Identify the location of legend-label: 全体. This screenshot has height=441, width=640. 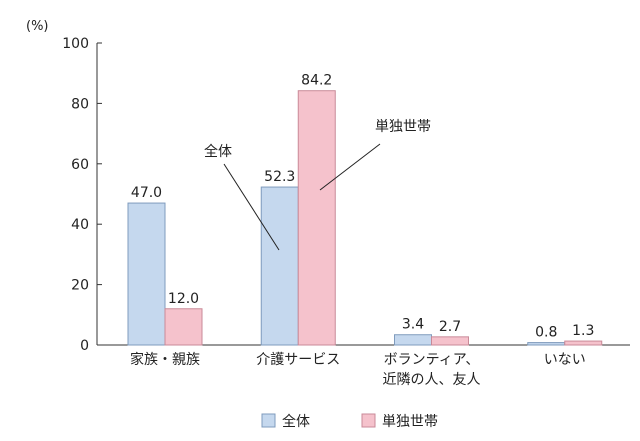
(296, 421).